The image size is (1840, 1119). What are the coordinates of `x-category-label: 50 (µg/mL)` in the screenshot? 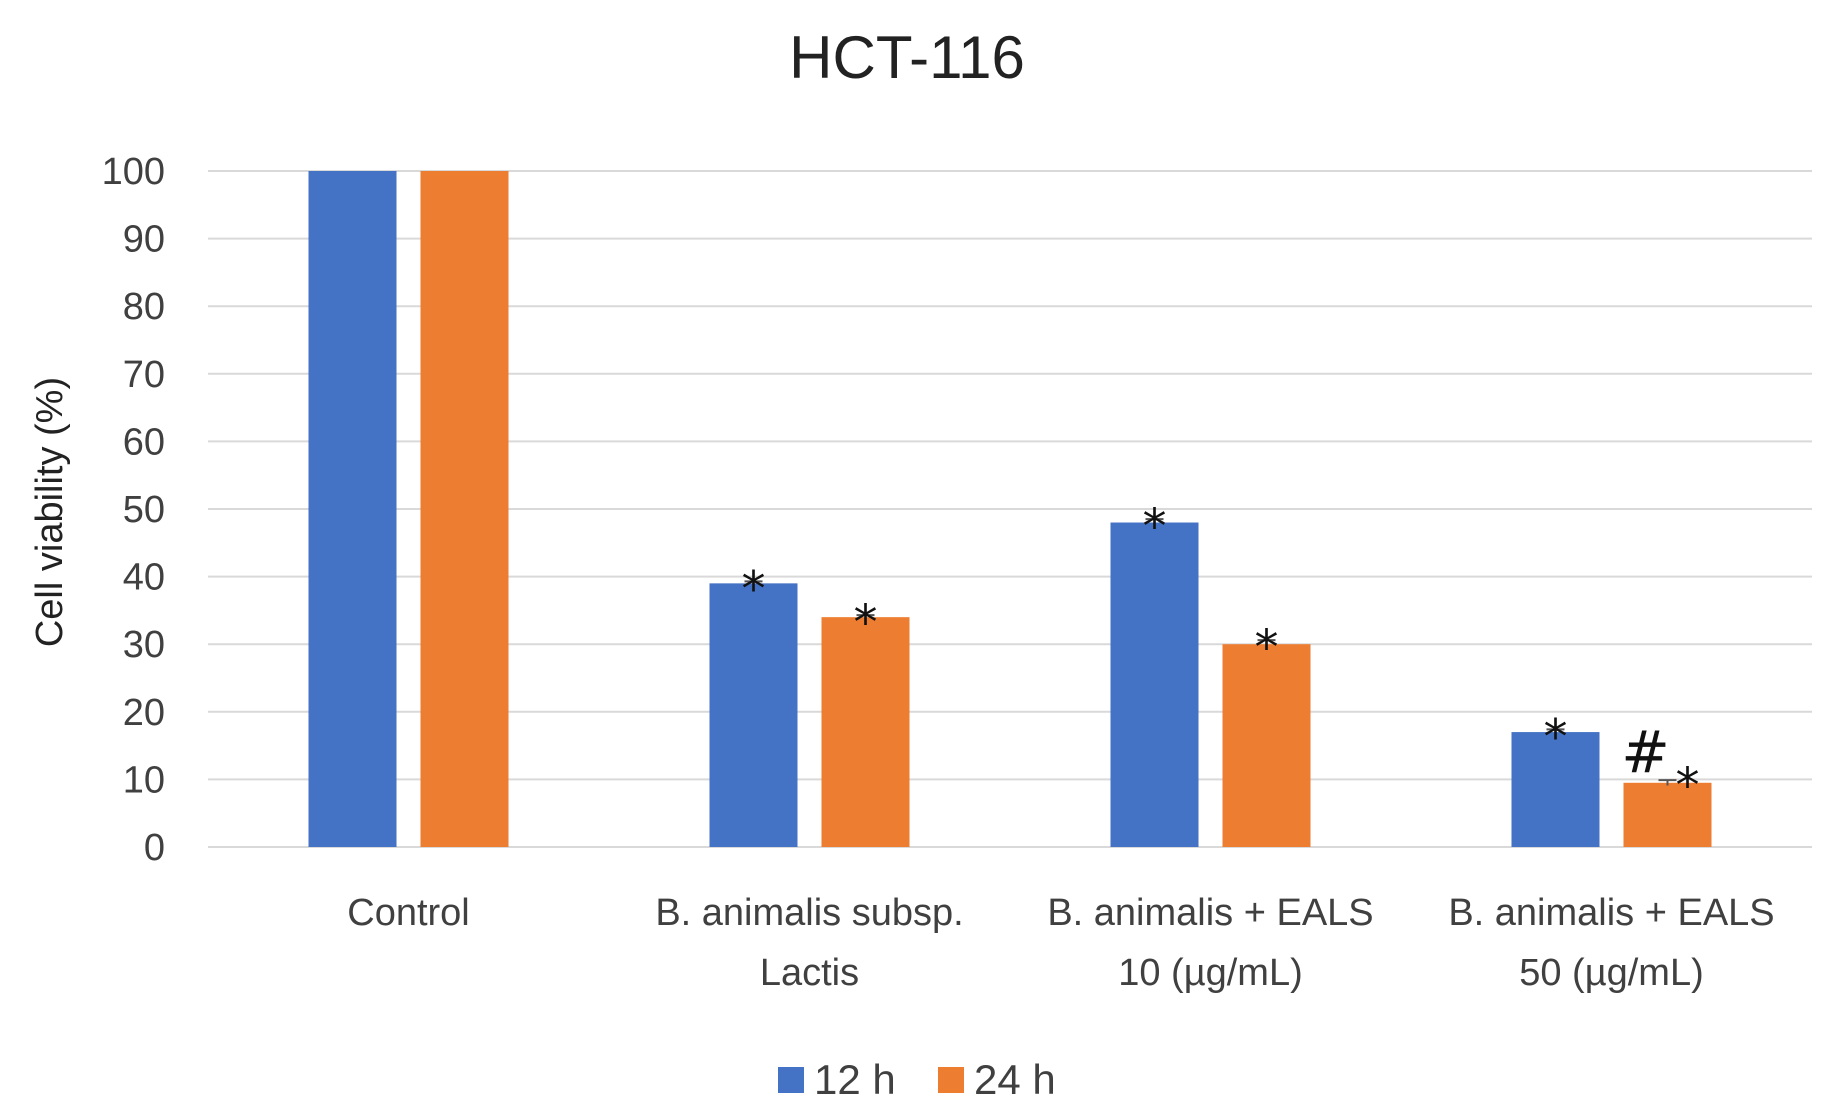 It's located at (1611, 973).